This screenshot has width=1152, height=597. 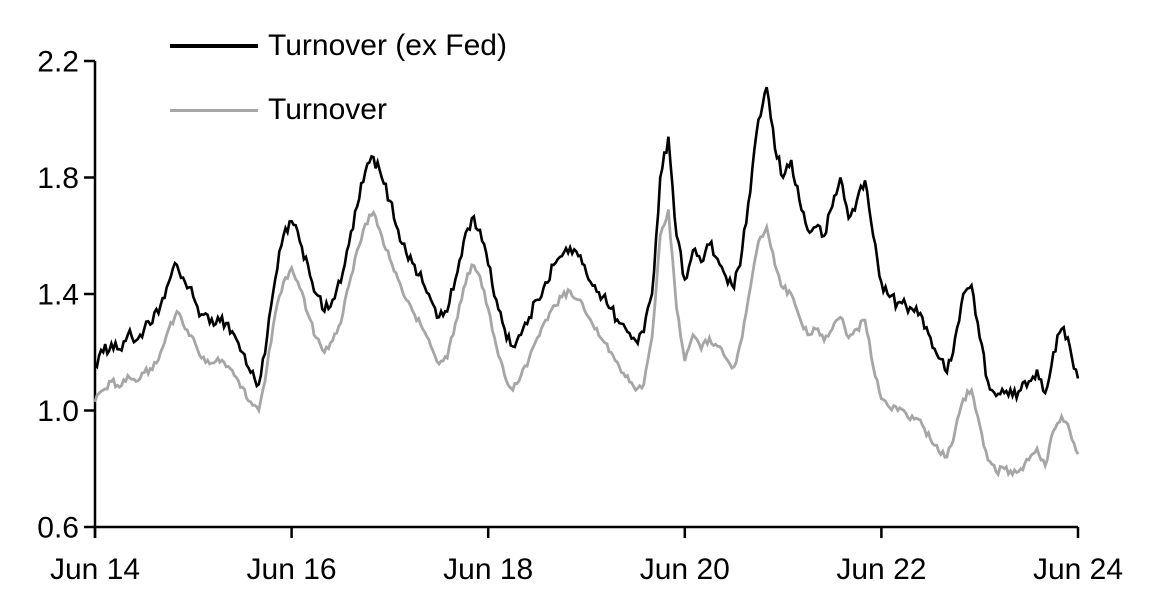 What do you see at coordinates (58, 62) in the screenshot?
I see `y-tick-label: 2.2` at bounding box center [58, 62].